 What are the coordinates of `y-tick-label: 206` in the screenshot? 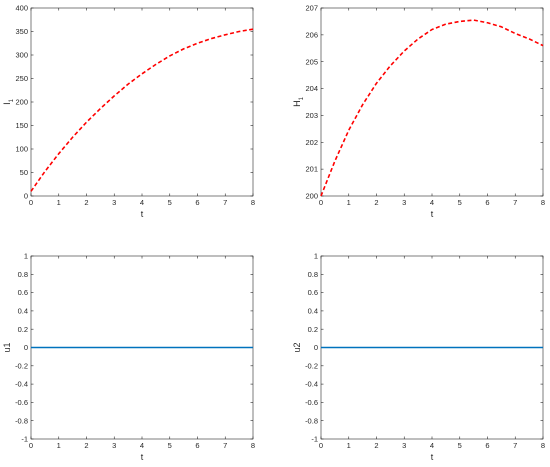 It's located at (311, 34).